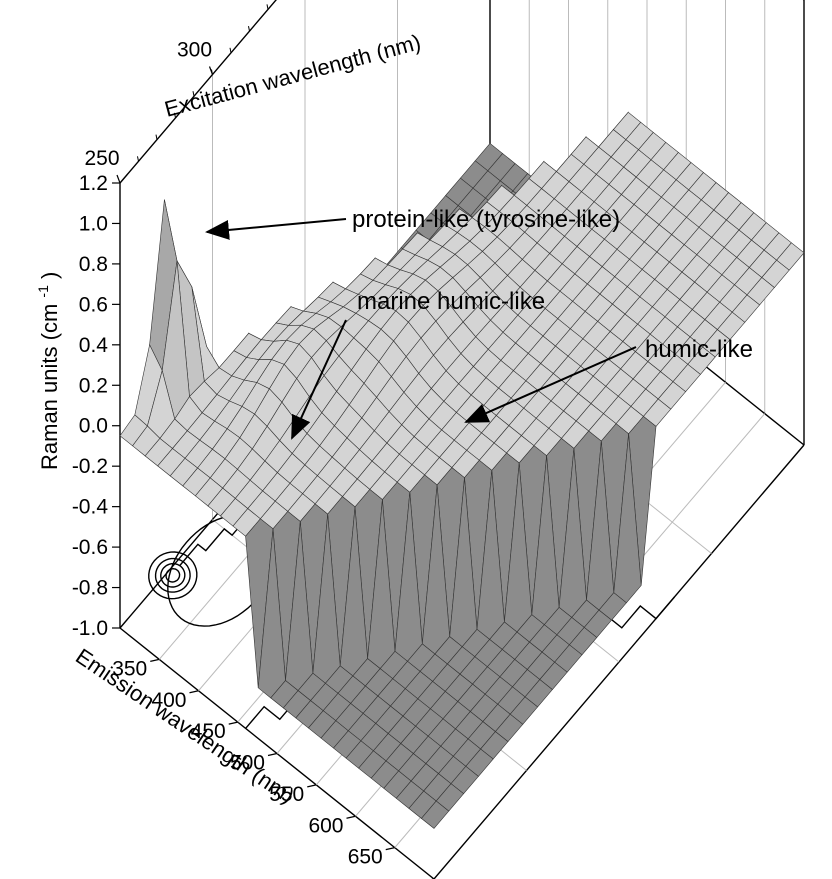  I want to click on annotation-arrows, so click(421, 329).